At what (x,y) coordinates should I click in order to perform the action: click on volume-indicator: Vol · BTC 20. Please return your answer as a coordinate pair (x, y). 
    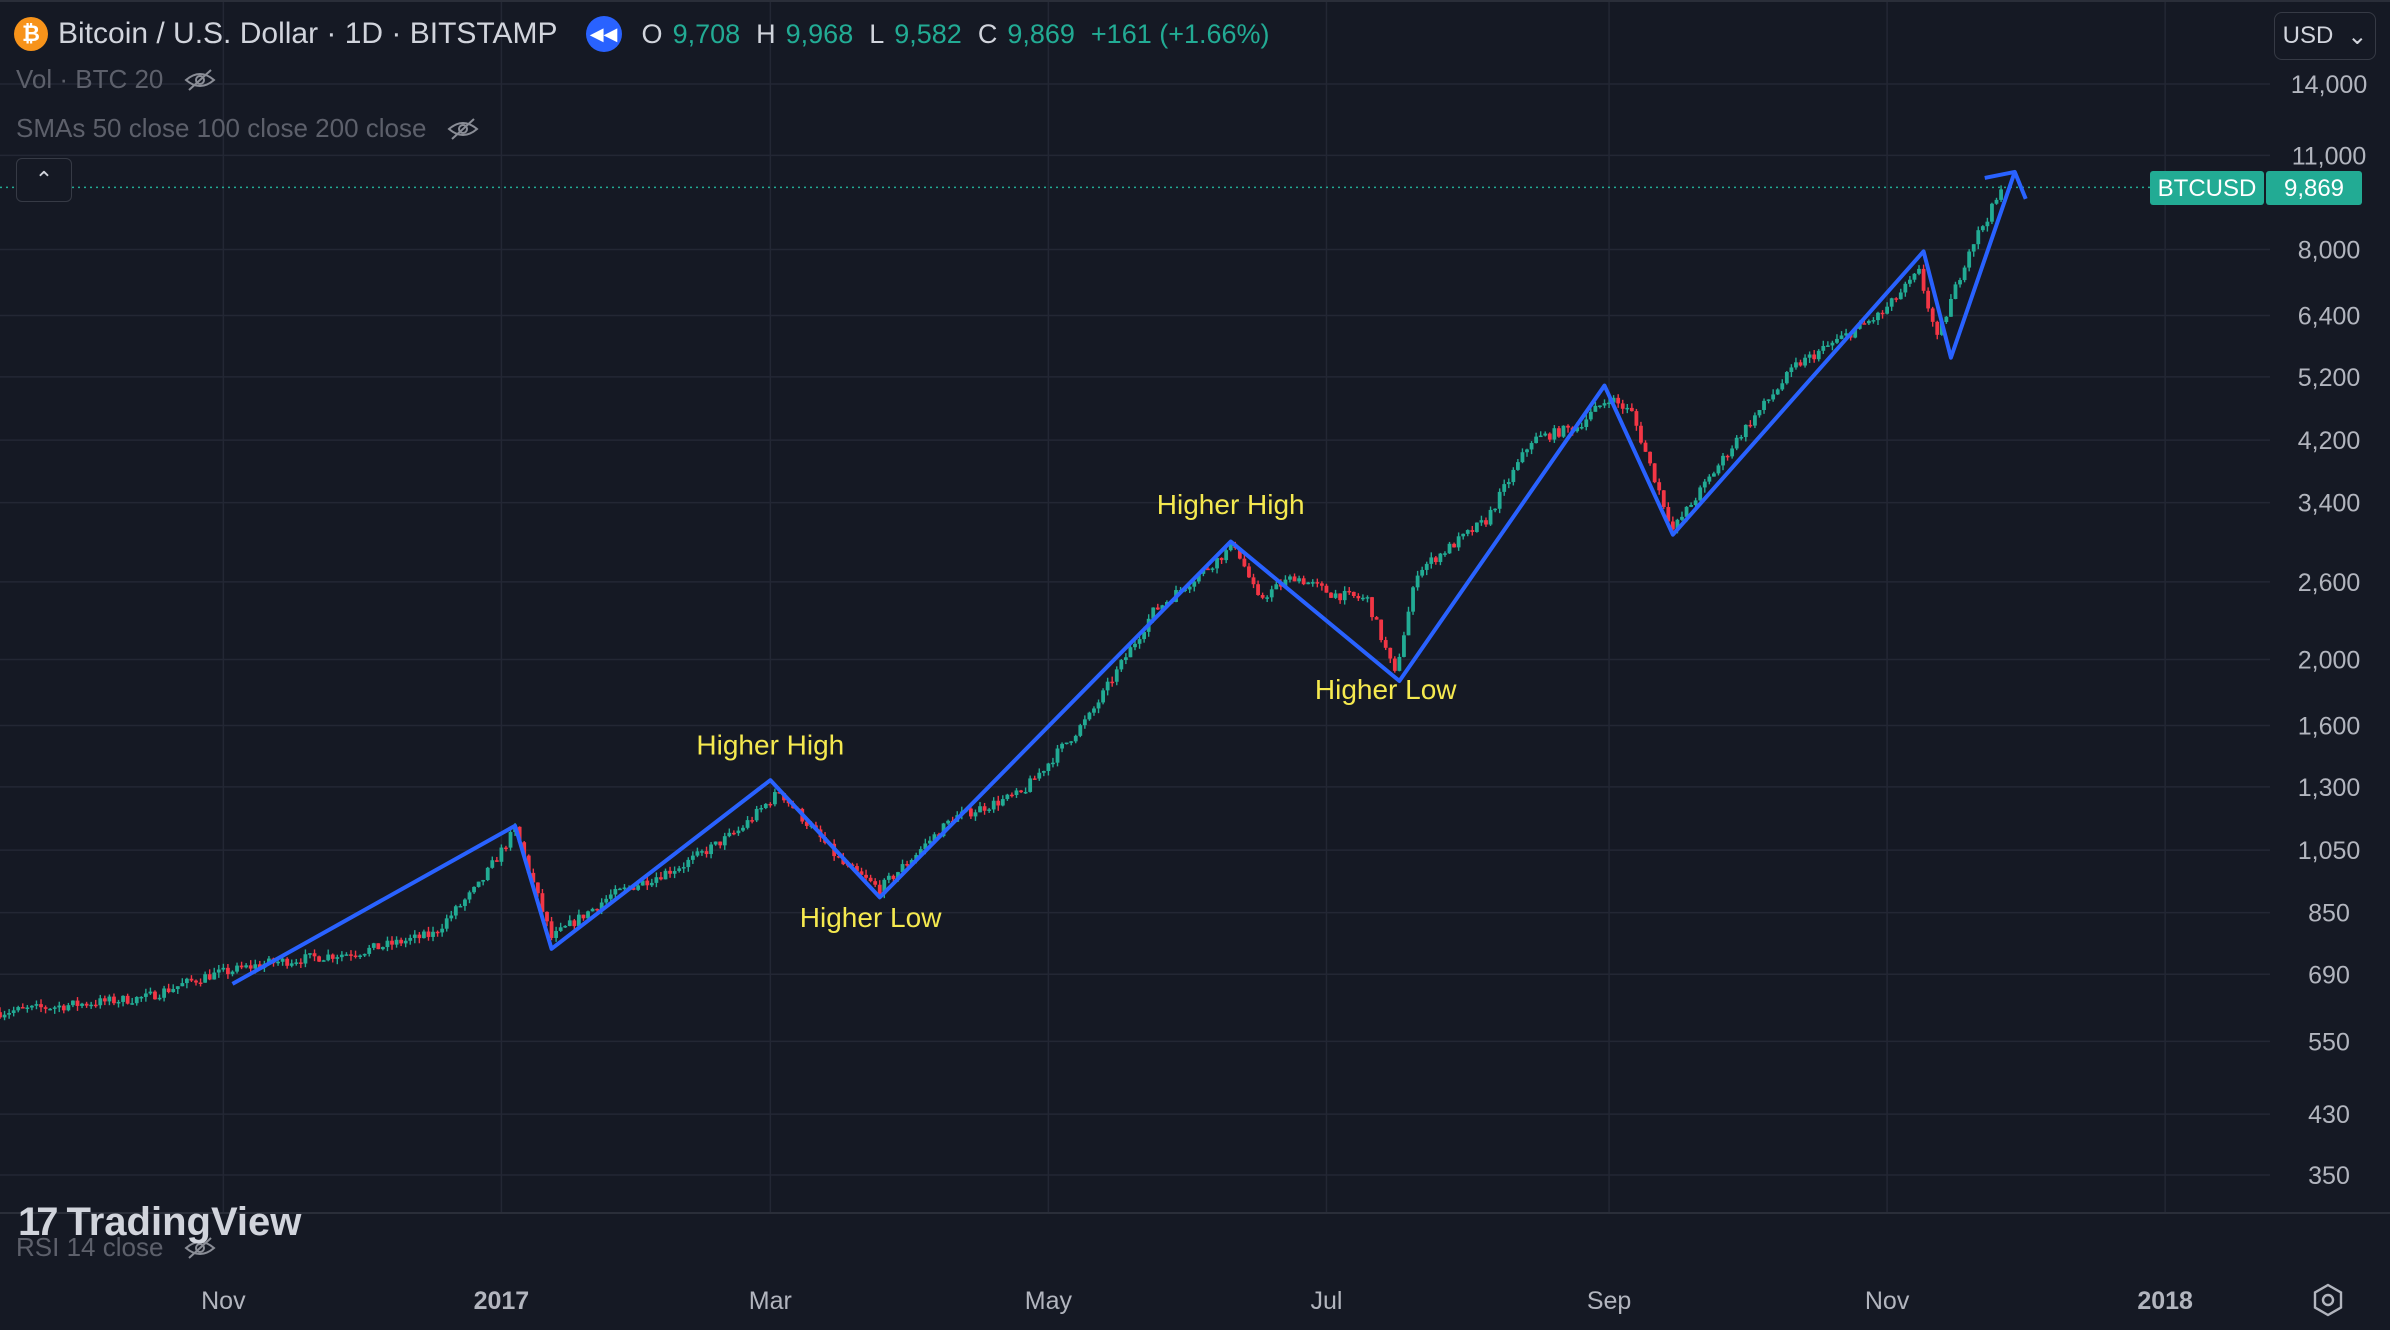
    Looking at the image, I should click on (116, 79).